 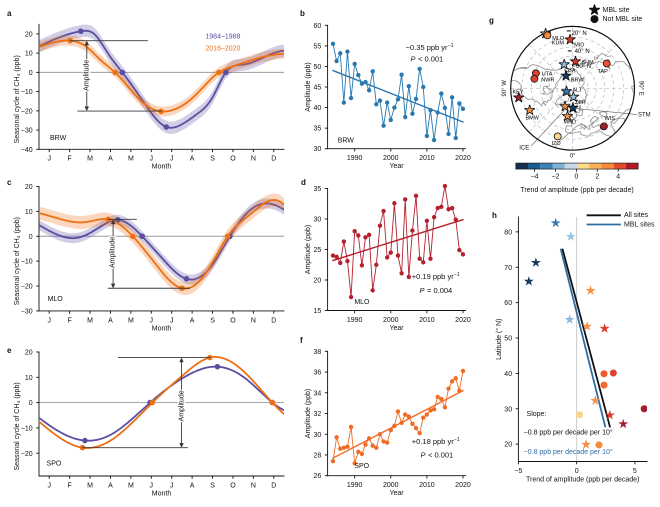 What do you see at coordinates (9, 13) in the screenshot?
I see `svg-text: a` at bounding box center [9, 13].